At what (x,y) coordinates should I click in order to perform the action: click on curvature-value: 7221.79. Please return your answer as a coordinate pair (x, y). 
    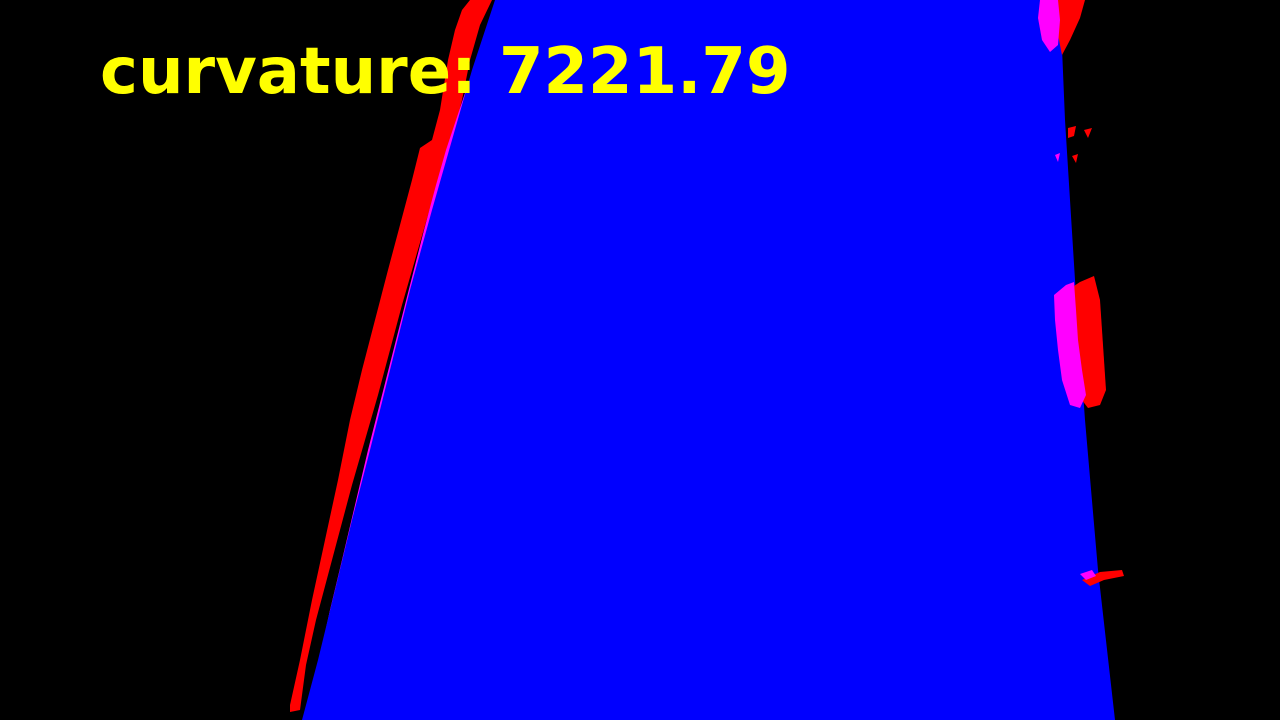
    Looking at the image, I should click on (644, 72).